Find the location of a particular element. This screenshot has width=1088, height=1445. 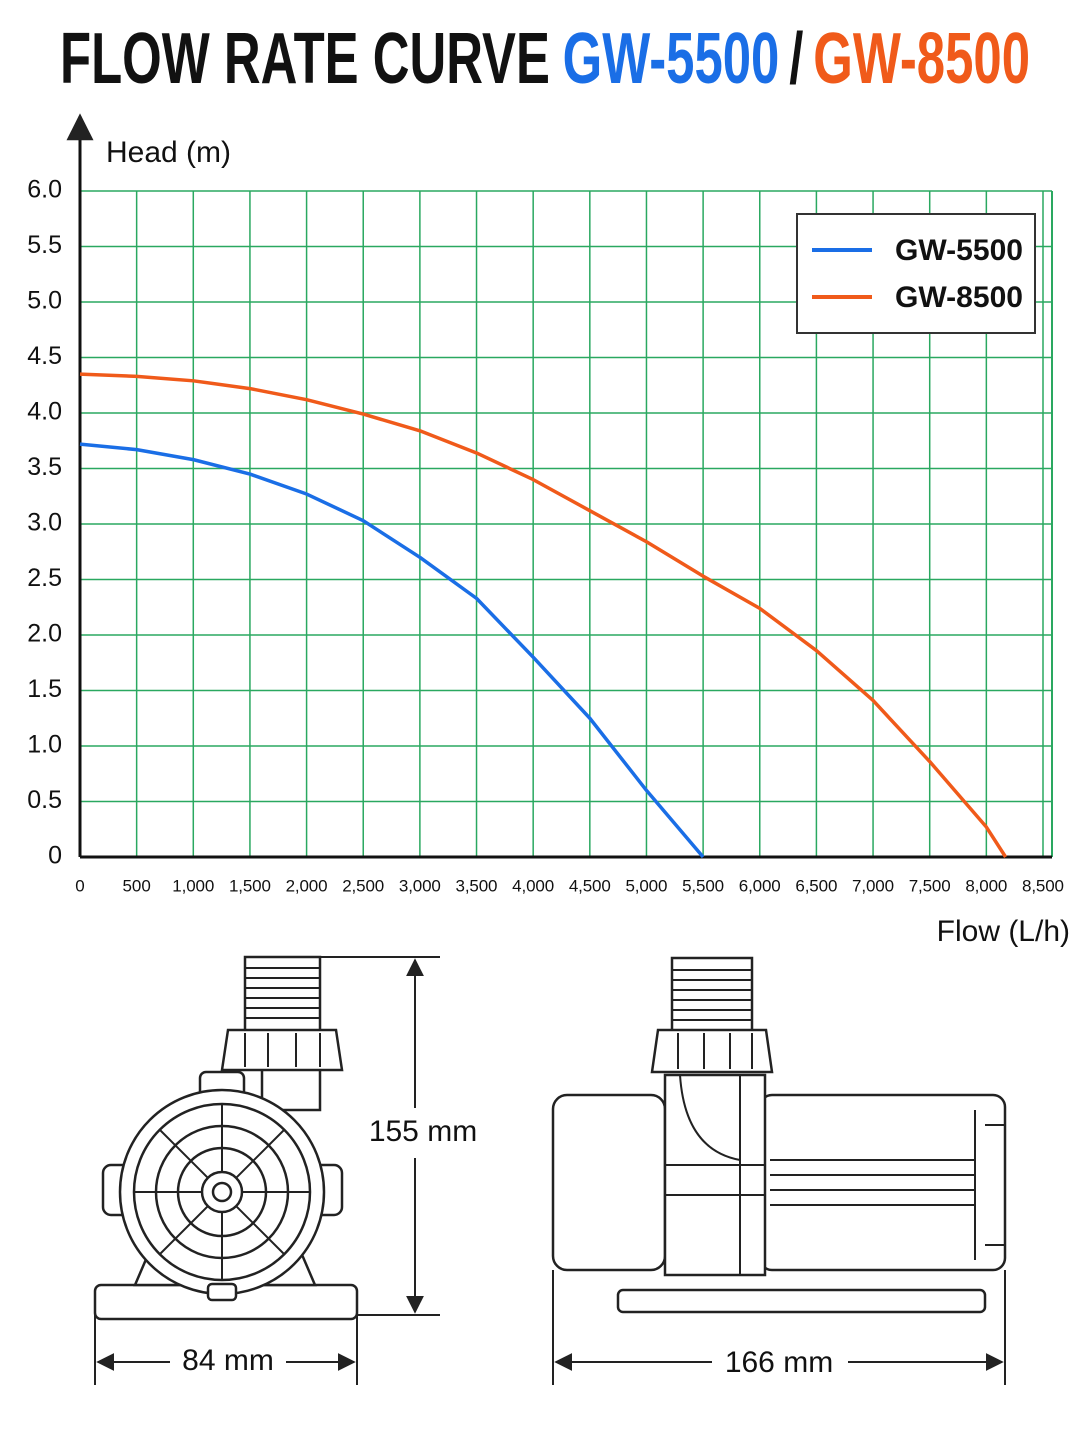

y-tick-label: 5.5 is located at coordinates (44, 245).